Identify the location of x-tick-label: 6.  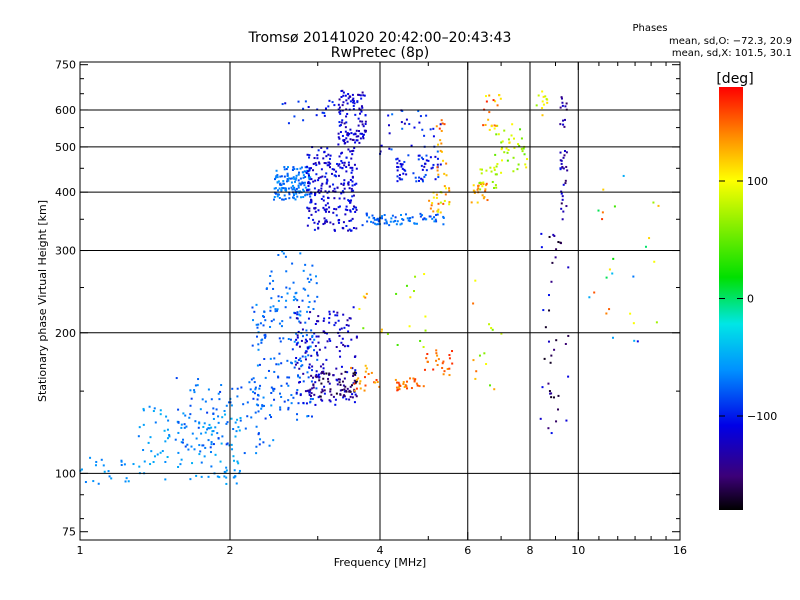
(467, 550).